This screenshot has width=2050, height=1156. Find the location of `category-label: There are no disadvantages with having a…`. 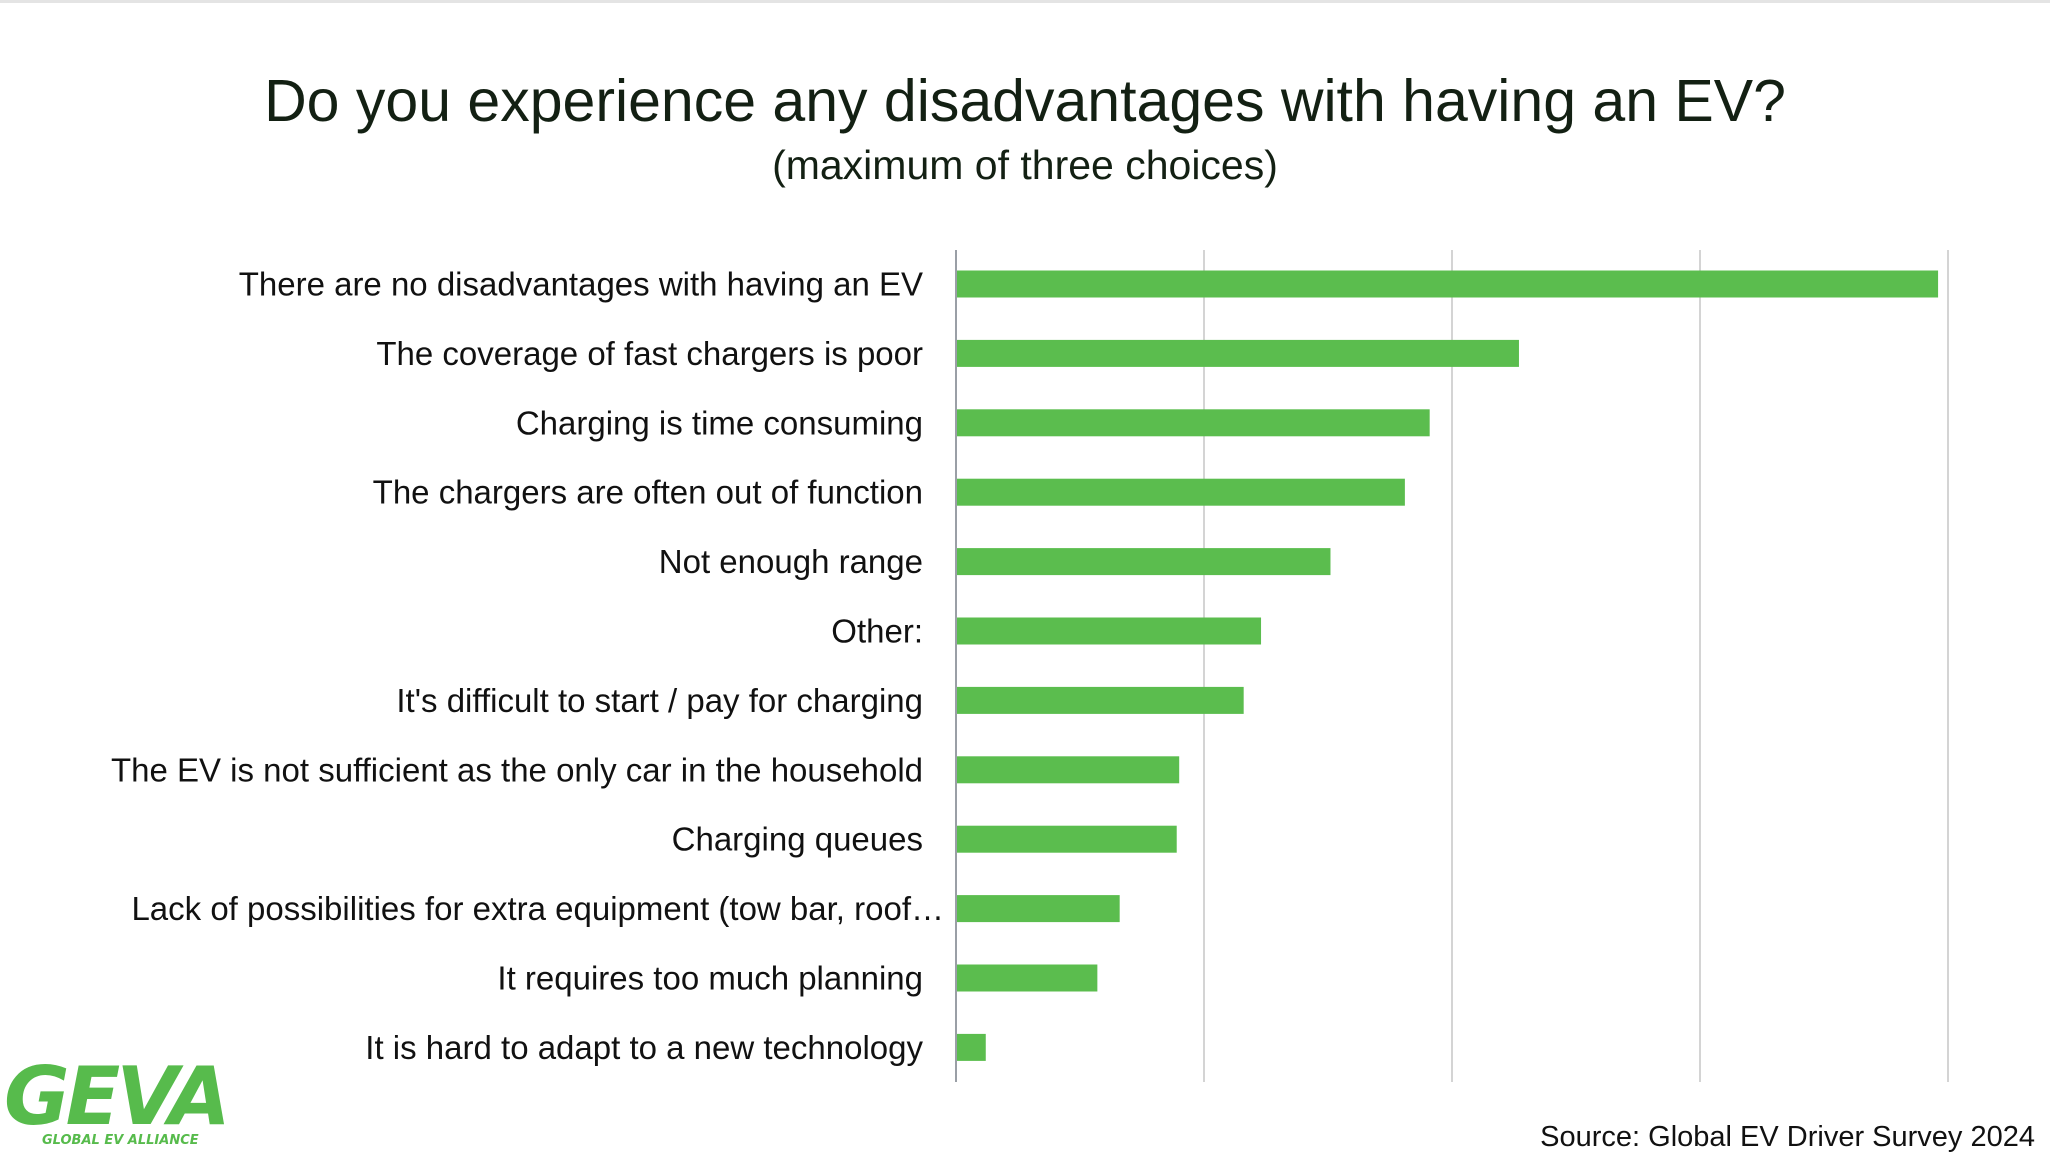

category-label: There are no disadvantages with having a… is located at coordinates (581, 284).